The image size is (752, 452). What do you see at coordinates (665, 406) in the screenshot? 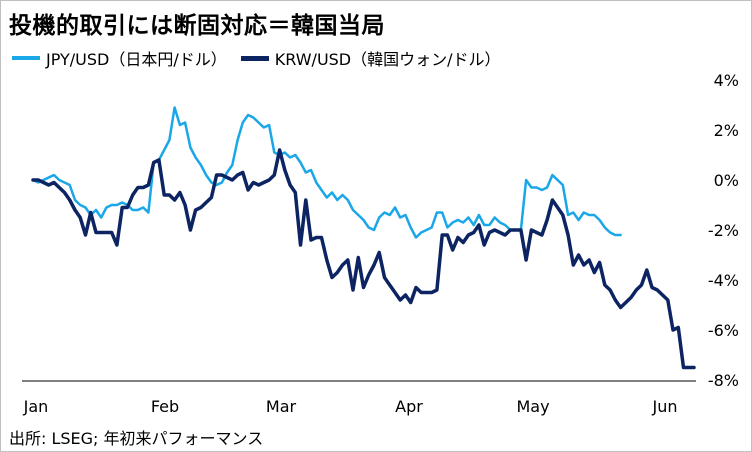
I see `x-tick-label: Jun` at bounding box center [665, 406].